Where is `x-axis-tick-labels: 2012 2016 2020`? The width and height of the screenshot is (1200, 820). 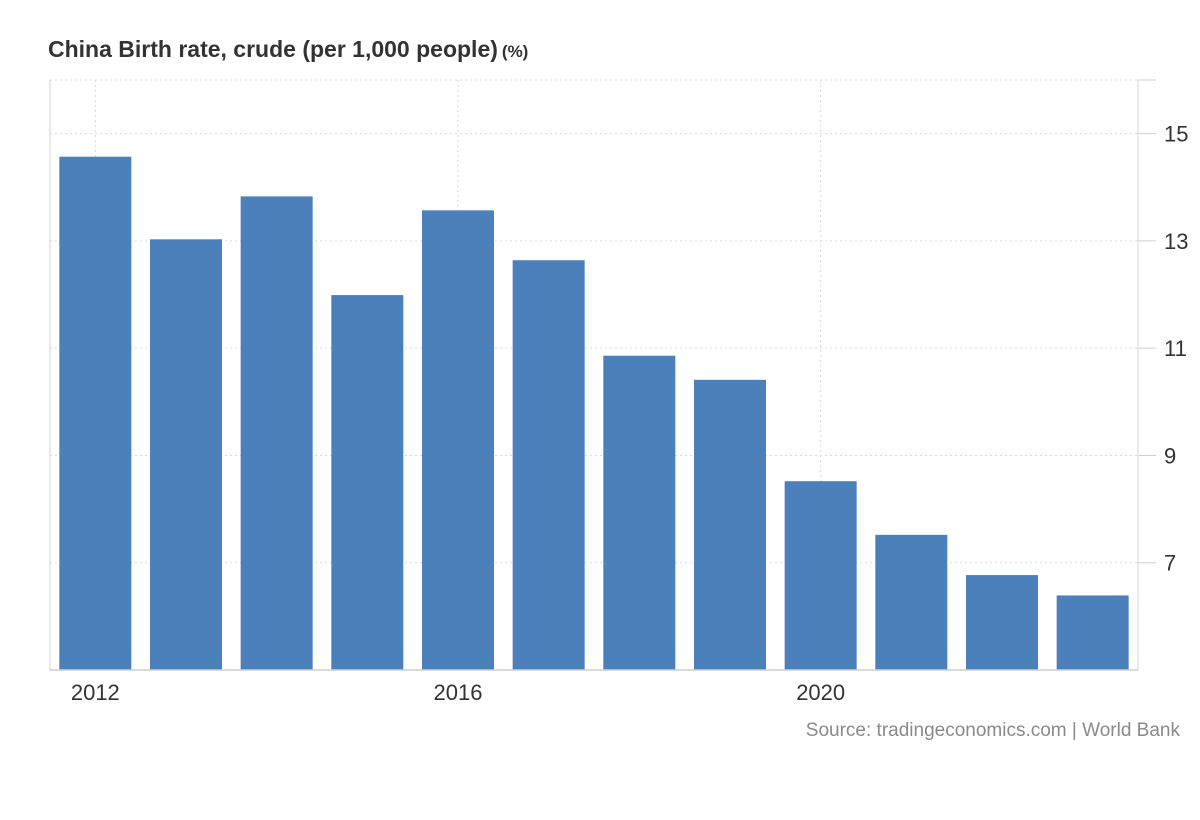
x-axis-tick-labels: 2012 2016 2020 is located at coordinates (458, 692).